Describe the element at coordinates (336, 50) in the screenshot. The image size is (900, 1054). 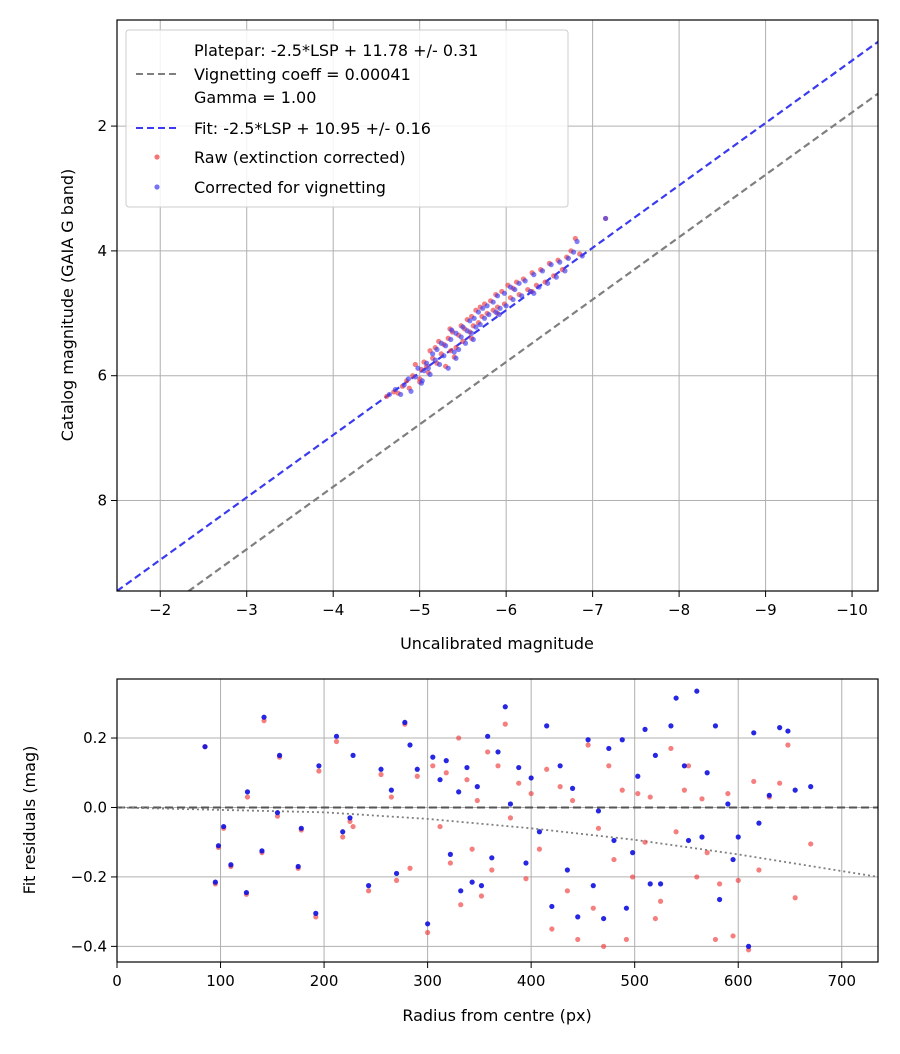
I see `legend-platepar-label: Platepar: -2.5*LSP + 11.78 +/- 0.31` at that location.